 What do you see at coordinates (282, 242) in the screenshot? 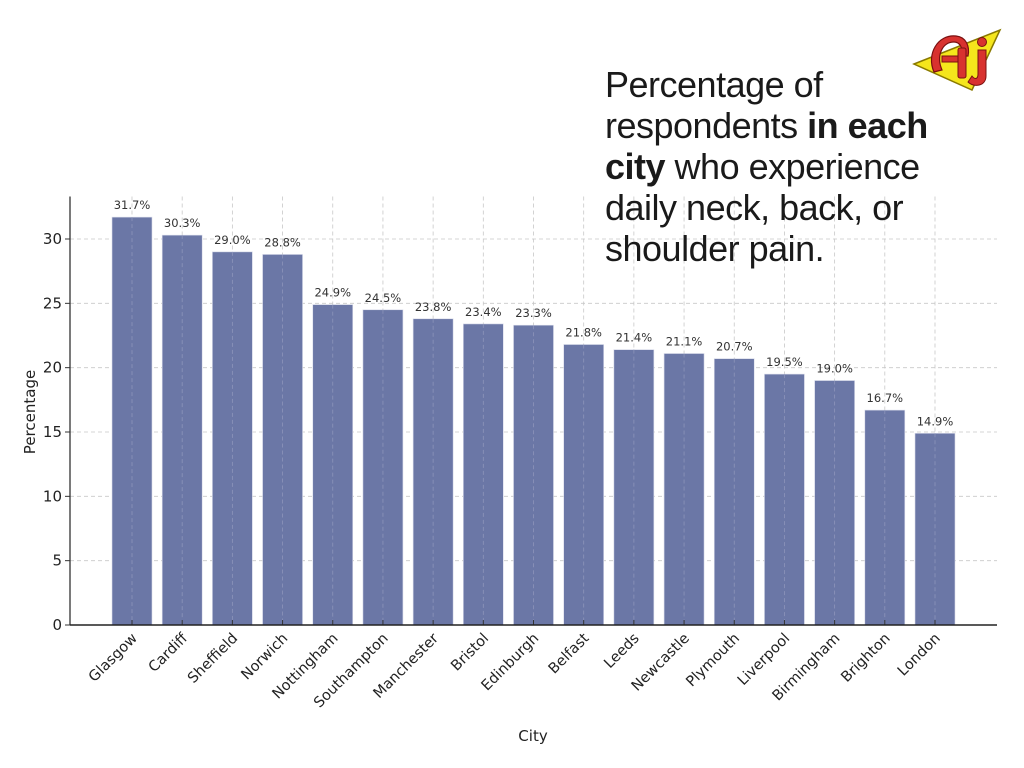
I see `data-label: 28.8%` at bounding box center [282, 242].